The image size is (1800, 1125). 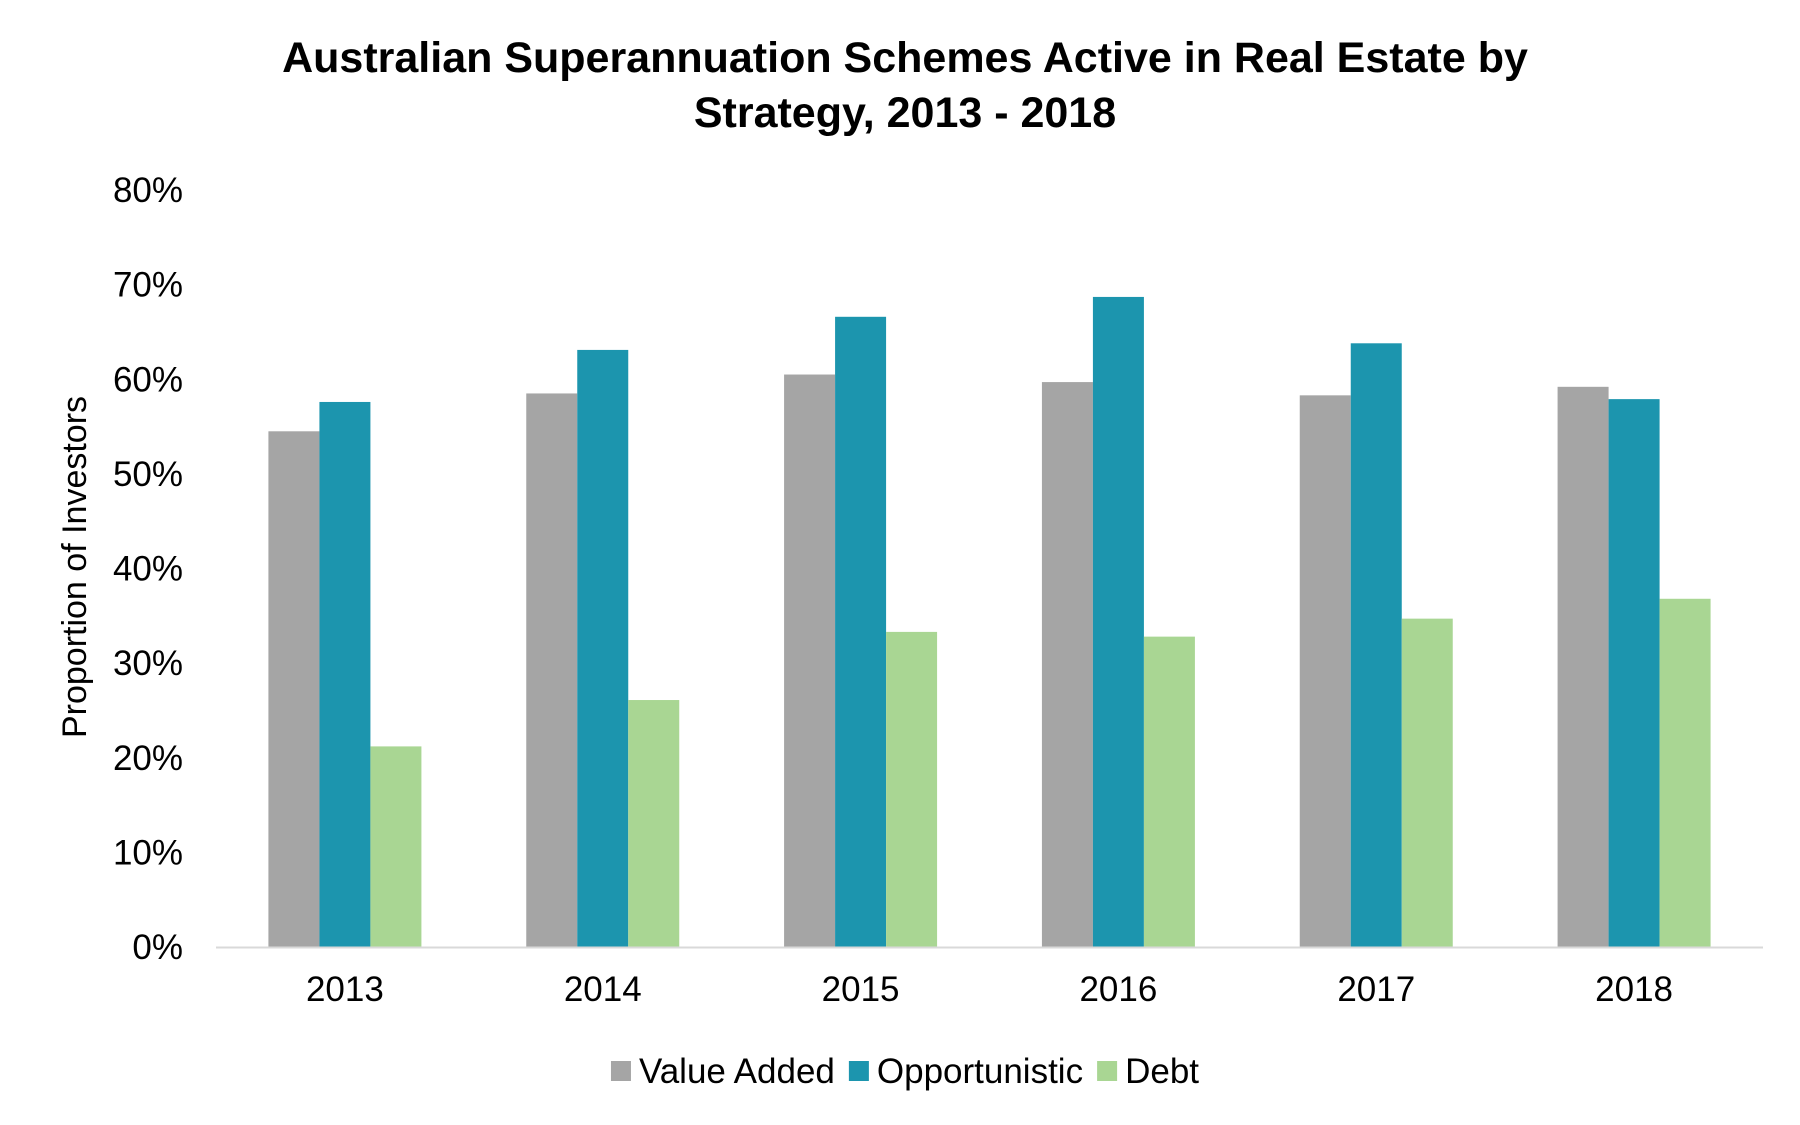 I want to click on bar-value-added-2017, so click(x=1325, y=671).